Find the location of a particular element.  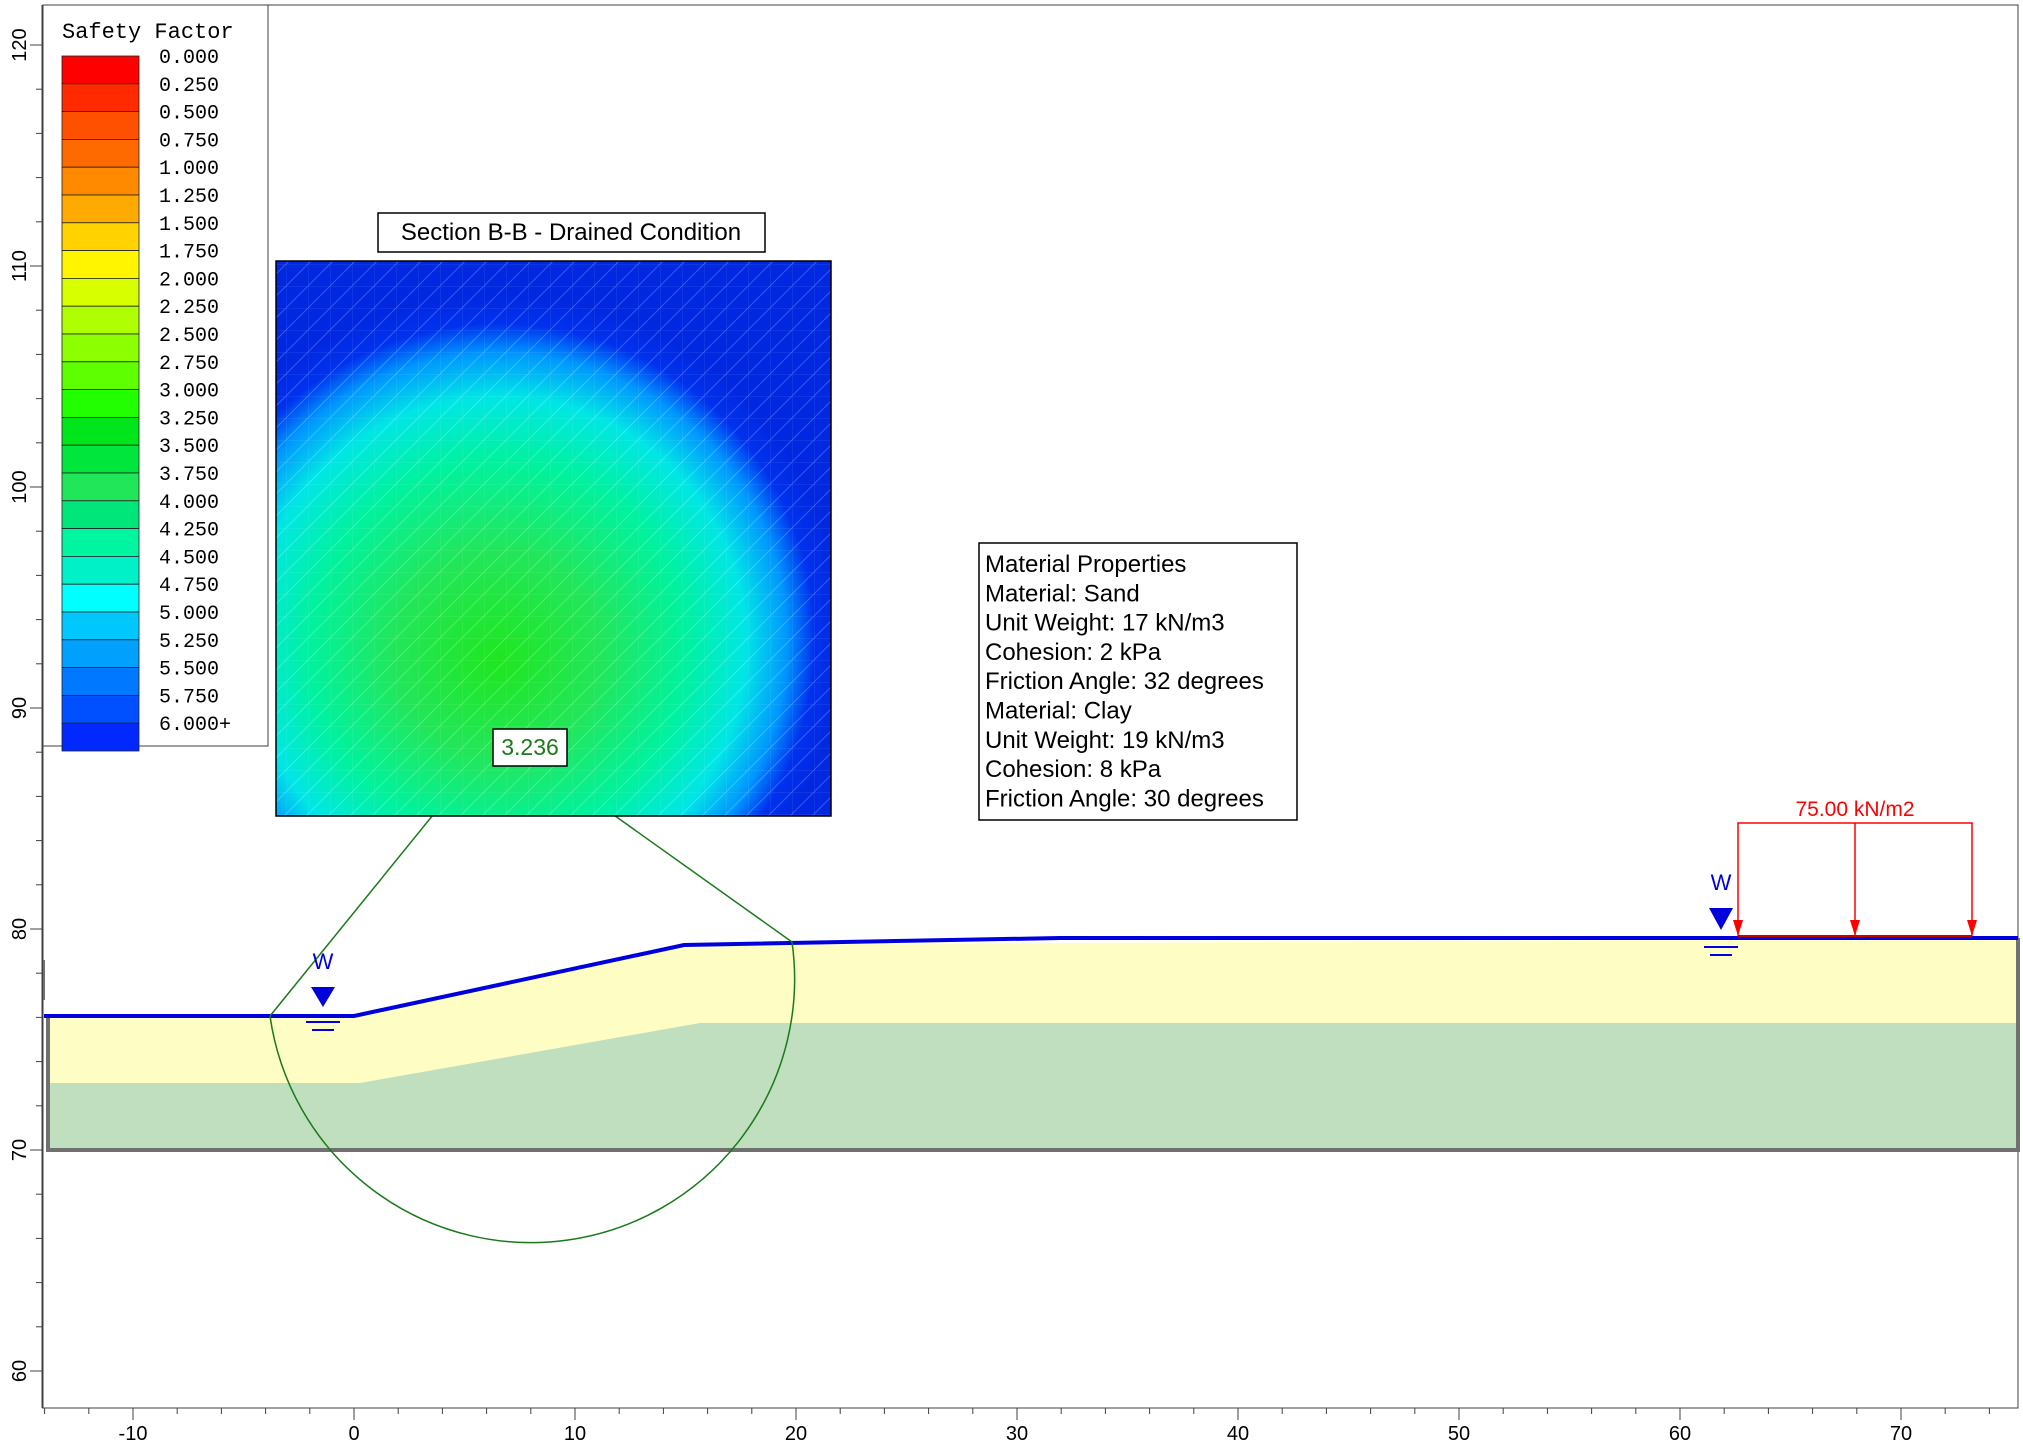

y-tick-label: 120 is located at coordinates (20, 44).